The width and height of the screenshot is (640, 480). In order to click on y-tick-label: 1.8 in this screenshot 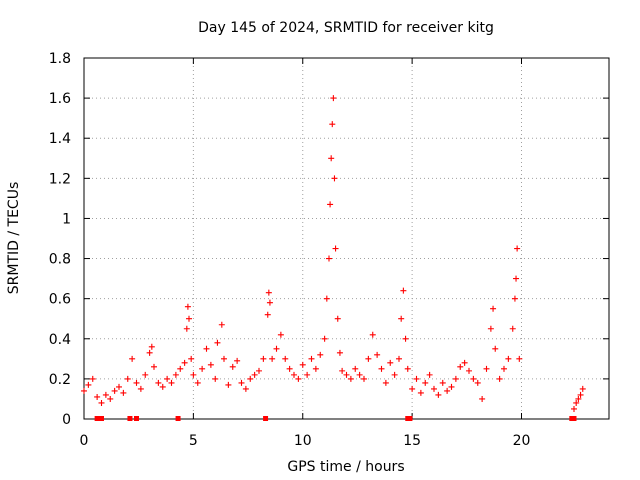, I will do `click(60, 59)`.